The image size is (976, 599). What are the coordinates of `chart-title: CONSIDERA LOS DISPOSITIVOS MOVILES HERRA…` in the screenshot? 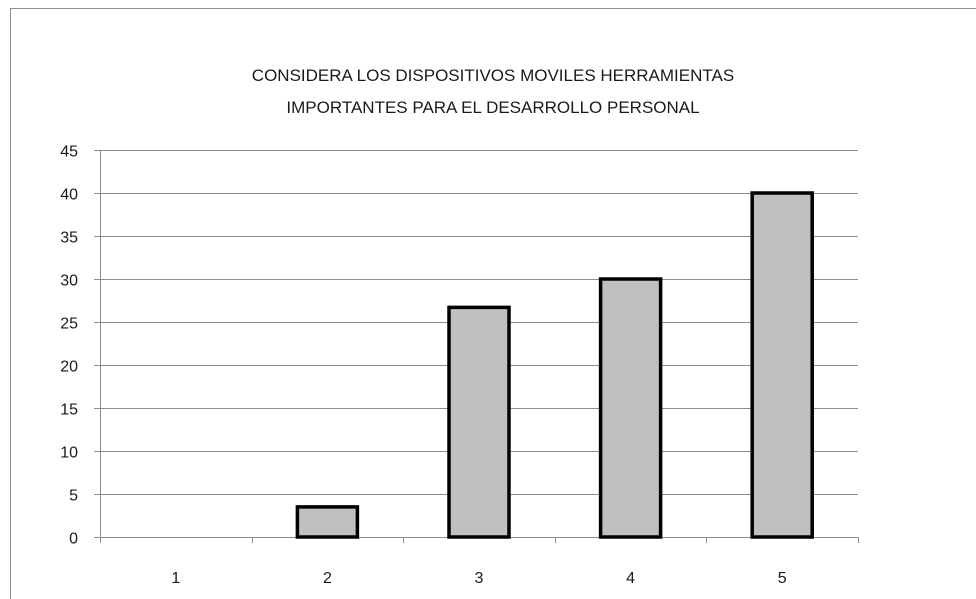 It's located at (493, 91).